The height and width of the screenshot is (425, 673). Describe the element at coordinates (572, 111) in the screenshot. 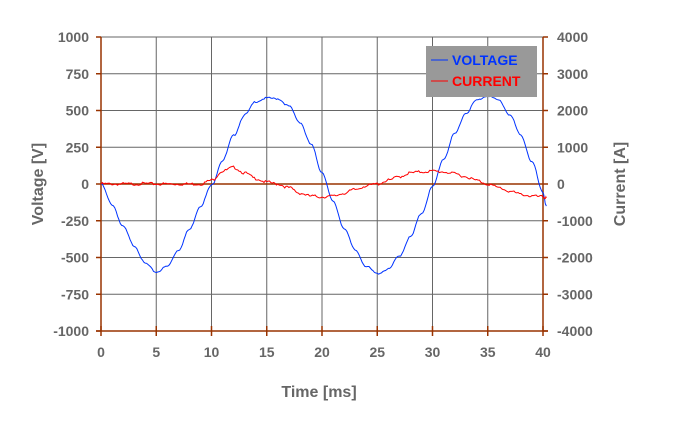

I see `y2-tick-label: 2000` at that location.